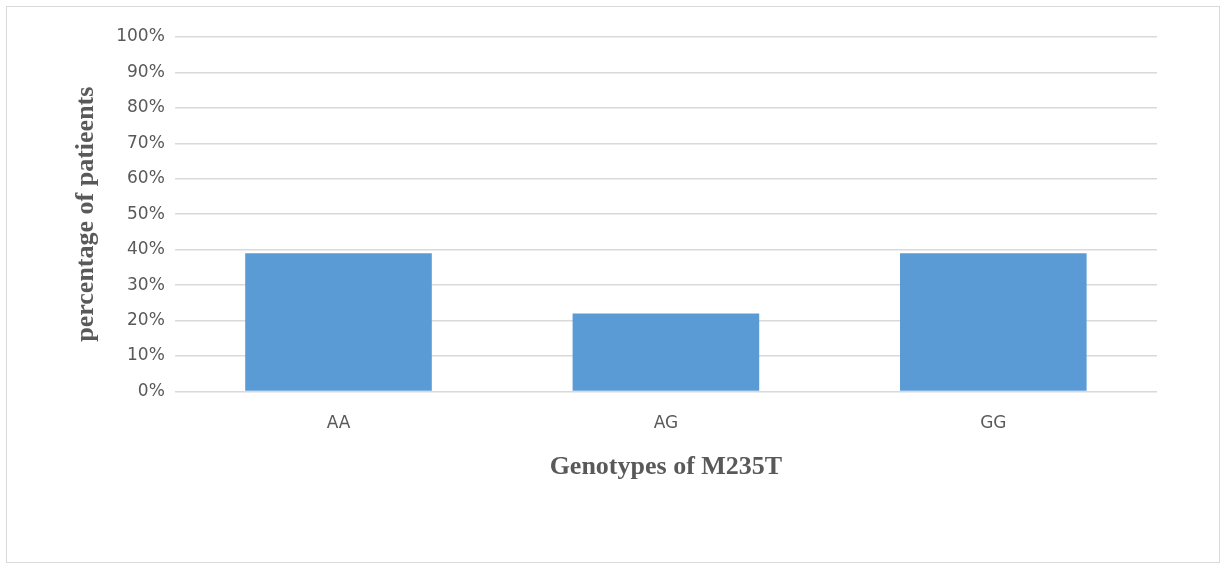 The image size is (1225, 567). What do you see at coordinates (85, 214) in the screenshot?
I see `y-axis-title: percentage of patieents` at bounding box center [85, 214].